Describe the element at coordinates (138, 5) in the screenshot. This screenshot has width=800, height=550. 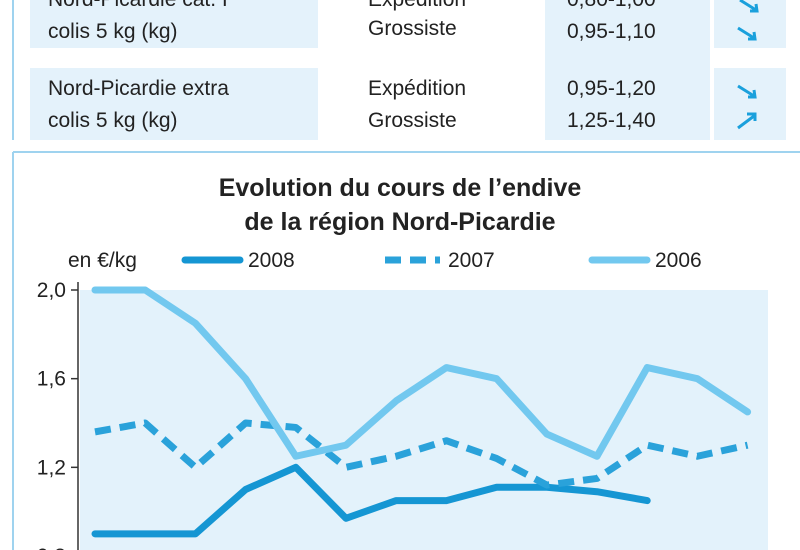
I see `cell-text: Nord-Picardie cat. I` at that location.